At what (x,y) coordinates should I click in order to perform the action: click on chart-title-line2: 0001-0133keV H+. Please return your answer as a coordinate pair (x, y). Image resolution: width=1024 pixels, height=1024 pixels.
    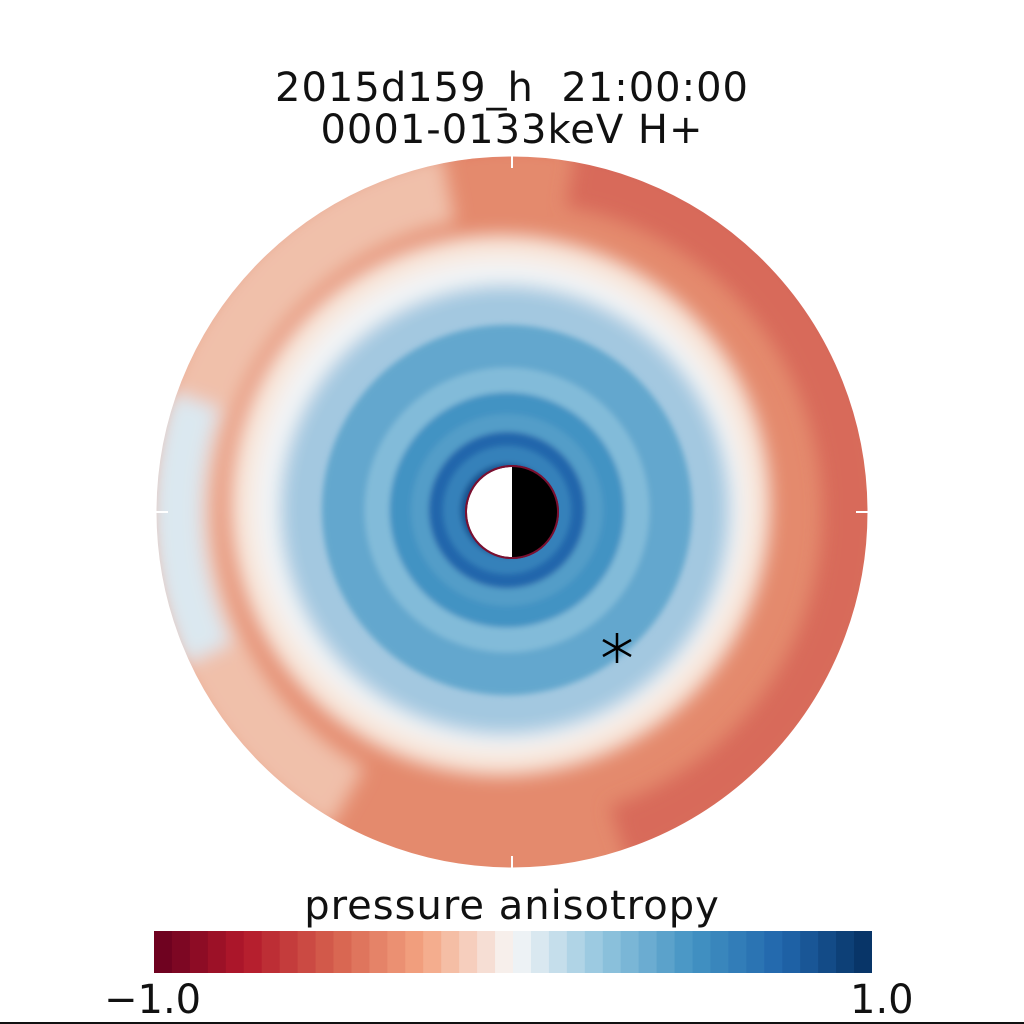
    Looking at the image, I should click on (512, 130).